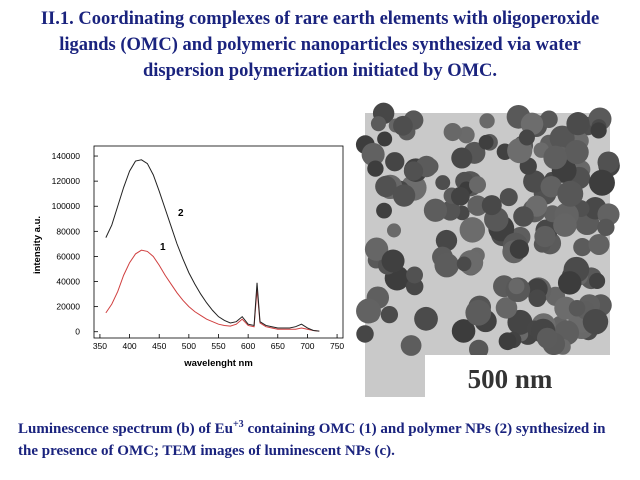 The width and height of the screenshot is (640, 480). I want to click on x-tick-label: 350, so click(100, 346).